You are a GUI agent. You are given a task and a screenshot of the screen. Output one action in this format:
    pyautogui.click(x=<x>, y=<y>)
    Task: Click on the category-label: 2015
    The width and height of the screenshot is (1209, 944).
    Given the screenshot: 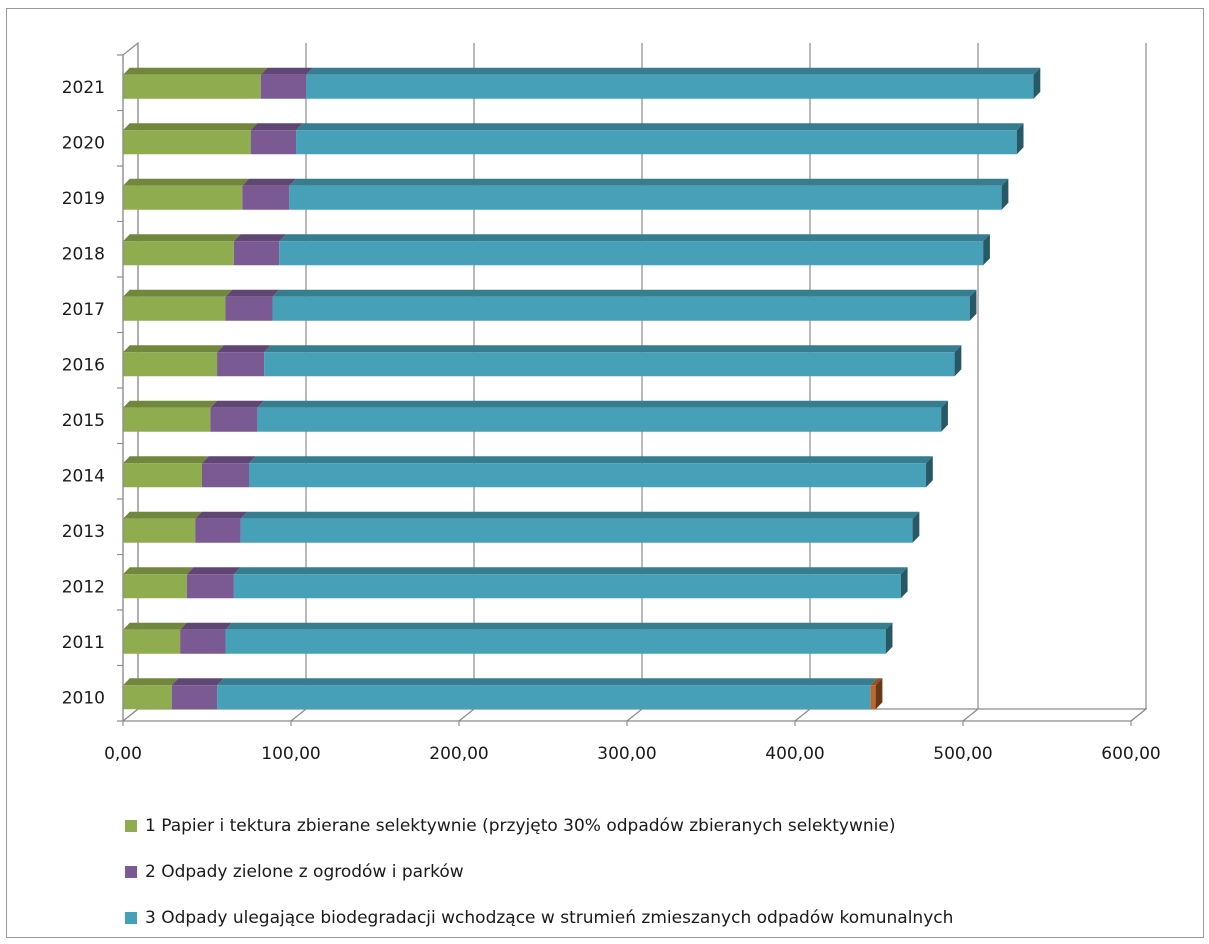 What is the action you would take?
    pyautogui.click(x=83, y=421)
    